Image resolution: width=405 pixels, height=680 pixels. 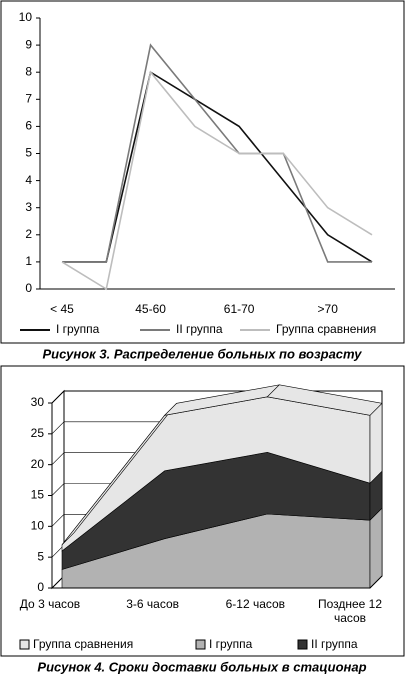 I want to click on x-tick-label: 61-70, so click(x=239, y=309).